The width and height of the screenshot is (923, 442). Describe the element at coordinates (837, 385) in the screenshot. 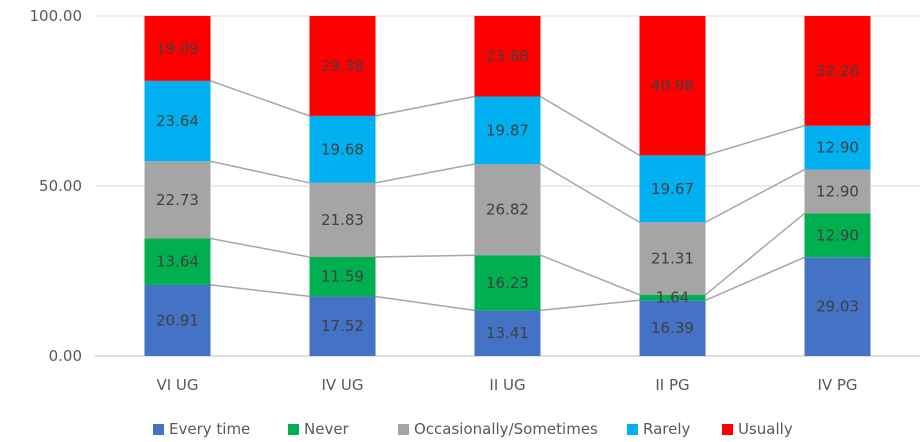

I see `x-category-label: IV PG` at that location.